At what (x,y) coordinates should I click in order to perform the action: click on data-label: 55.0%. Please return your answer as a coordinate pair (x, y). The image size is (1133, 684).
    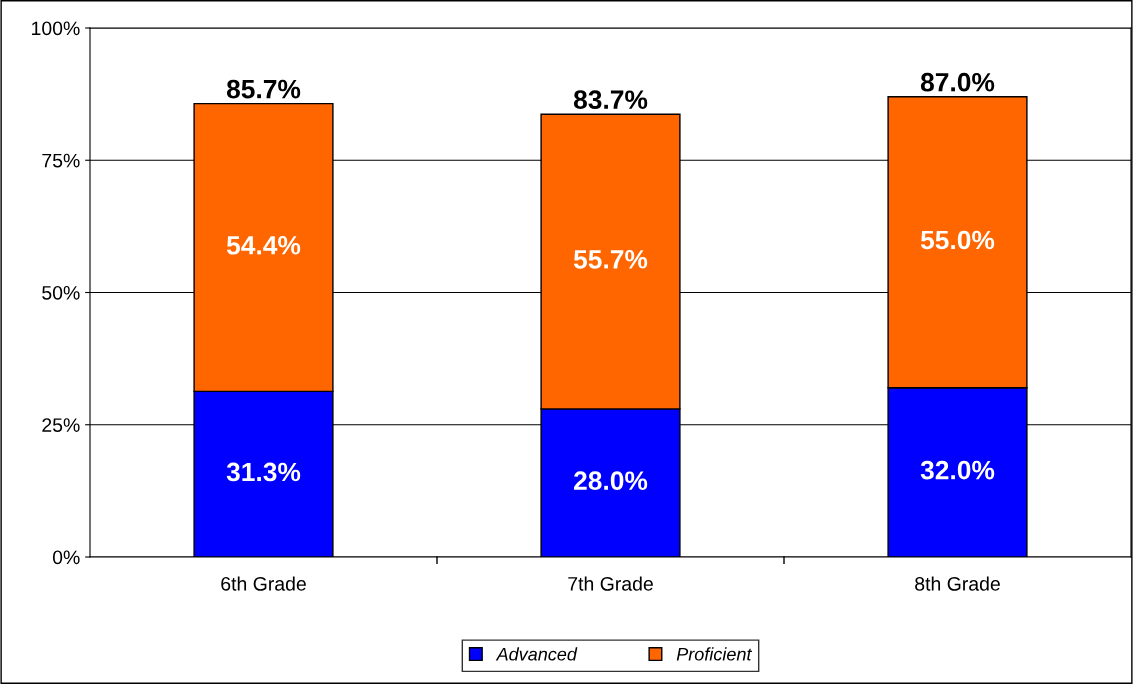
    Looking at the image, I should click on (957, 240).